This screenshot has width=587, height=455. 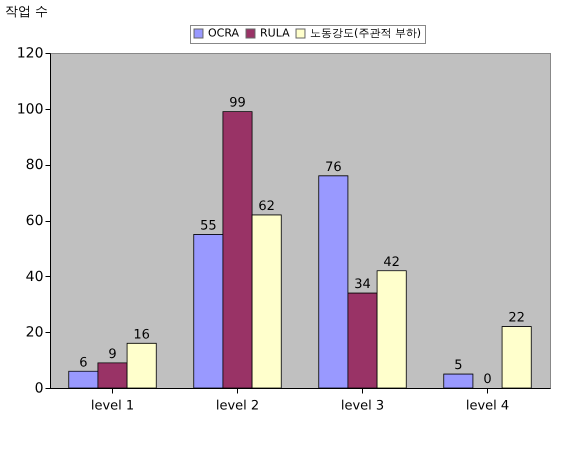 I want to click on data-label: 55, so click(x=208, y=226).